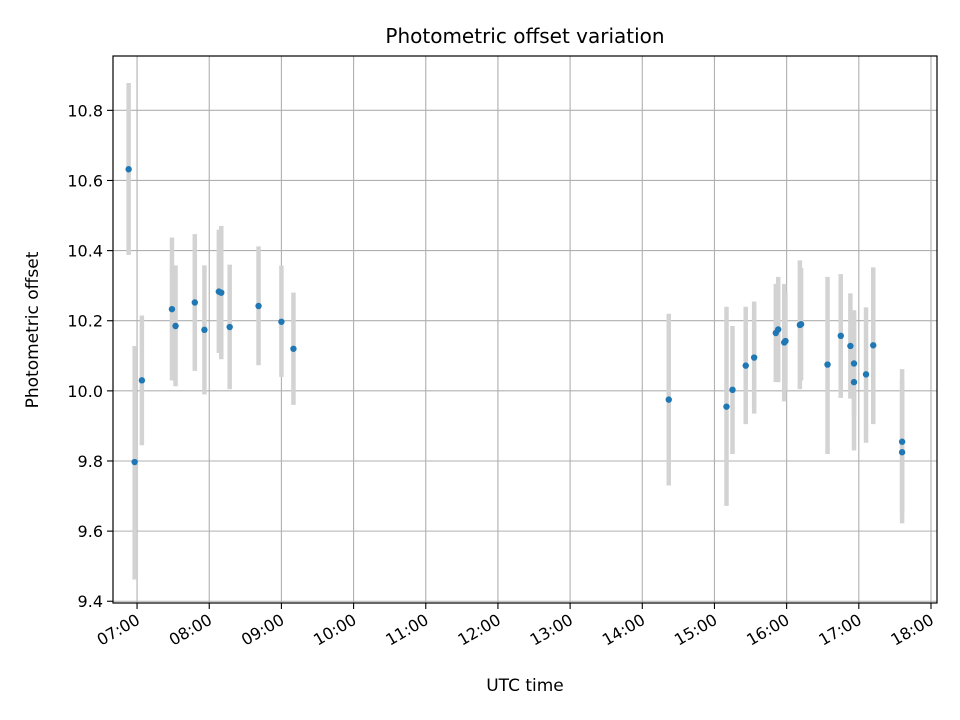 This screenshot has height=720, width=960. I want to click on y-axis-title: Photometric offset, so click(33, 329).